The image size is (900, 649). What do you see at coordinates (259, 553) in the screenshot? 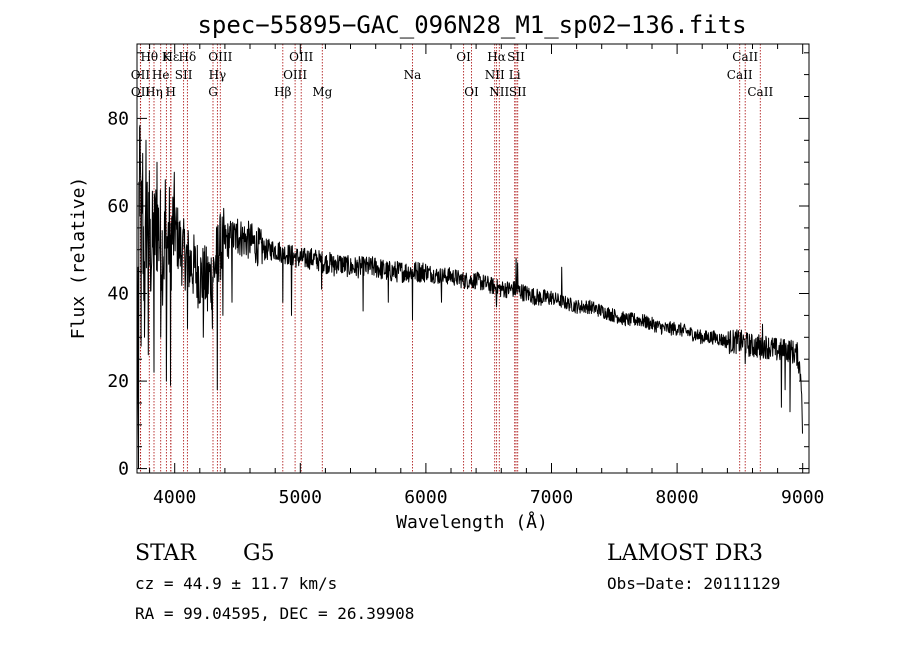
I see `object-subclass: G5` at bounding box center [259, 553].